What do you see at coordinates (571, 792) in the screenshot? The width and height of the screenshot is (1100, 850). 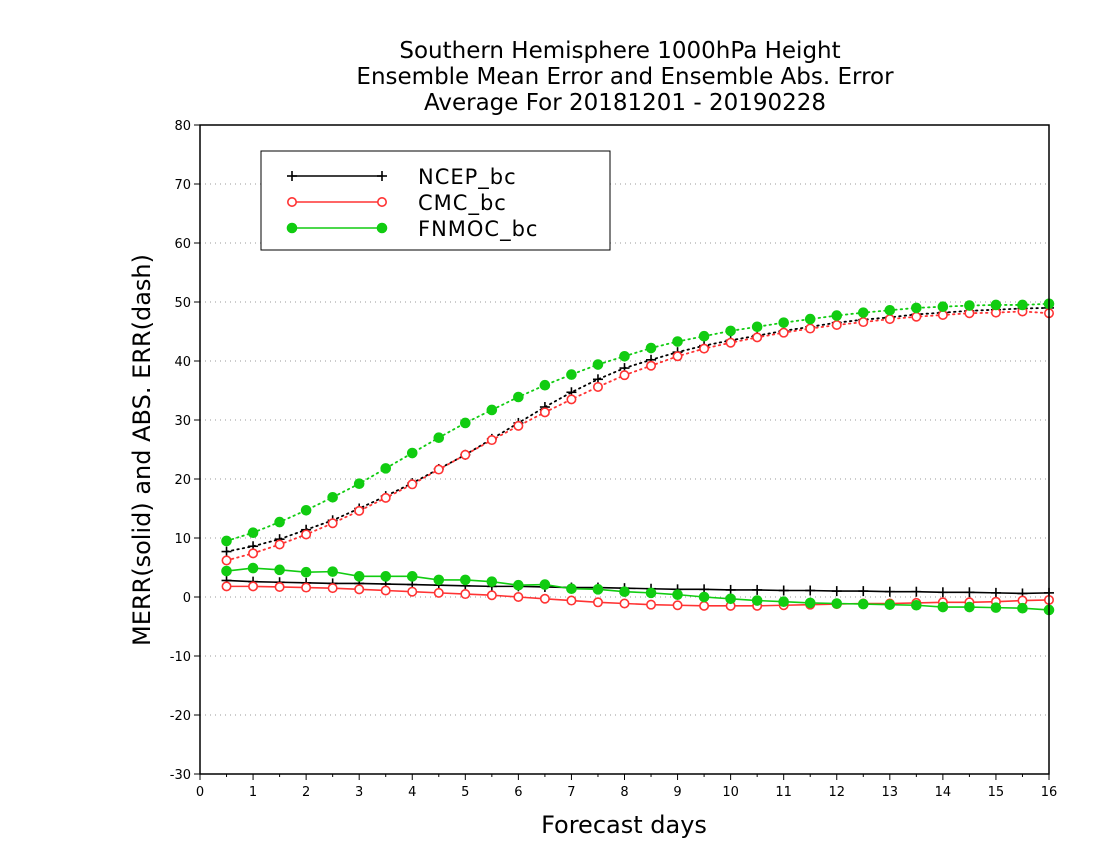 I see `x-tick-label: 7` at bounding box center [571, 792].